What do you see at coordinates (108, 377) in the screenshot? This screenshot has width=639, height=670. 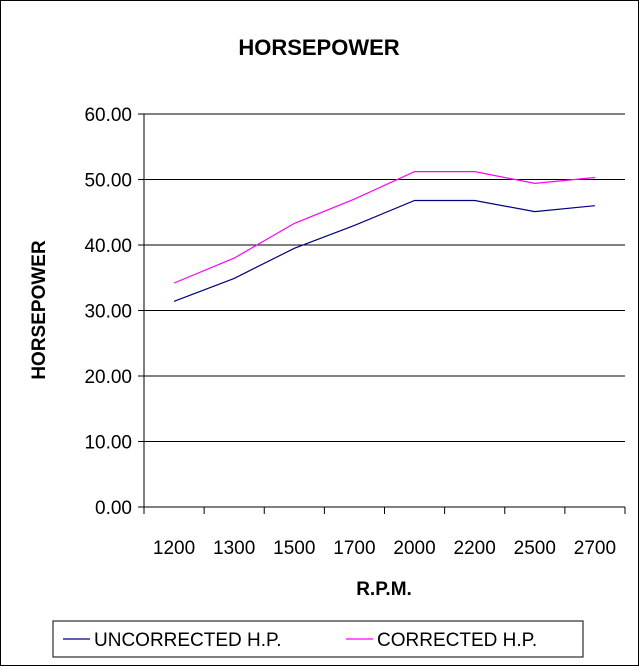 I see `y-tick-label: 20.00` at bounding box center [108, 377].